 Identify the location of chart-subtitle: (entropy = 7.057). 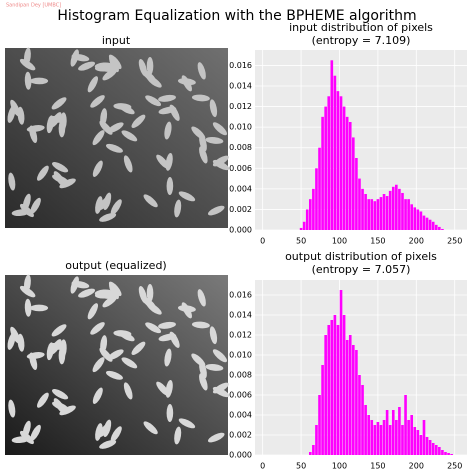
(361, 269).